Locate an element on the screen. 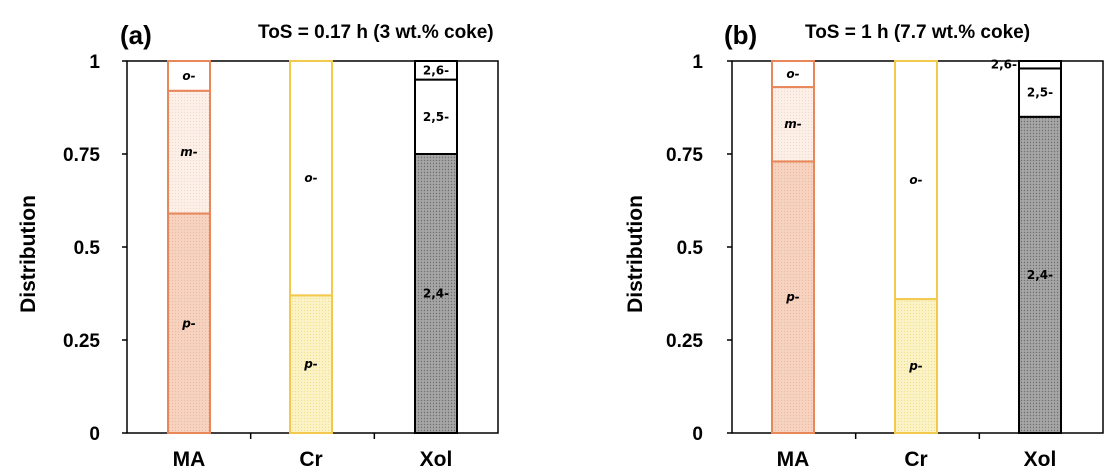  chart-title: ToS = 0.17 h (3 wt.% coke) is located at coordinates (376, 32).